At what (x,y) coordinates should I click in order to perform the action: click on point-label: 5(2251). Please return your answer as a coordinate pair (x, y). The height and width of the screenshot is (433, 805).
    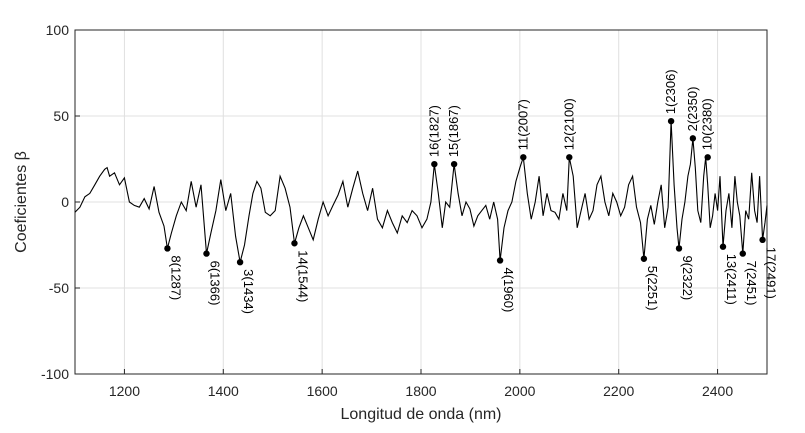
    Looking at the image, I should click on (652, 288).